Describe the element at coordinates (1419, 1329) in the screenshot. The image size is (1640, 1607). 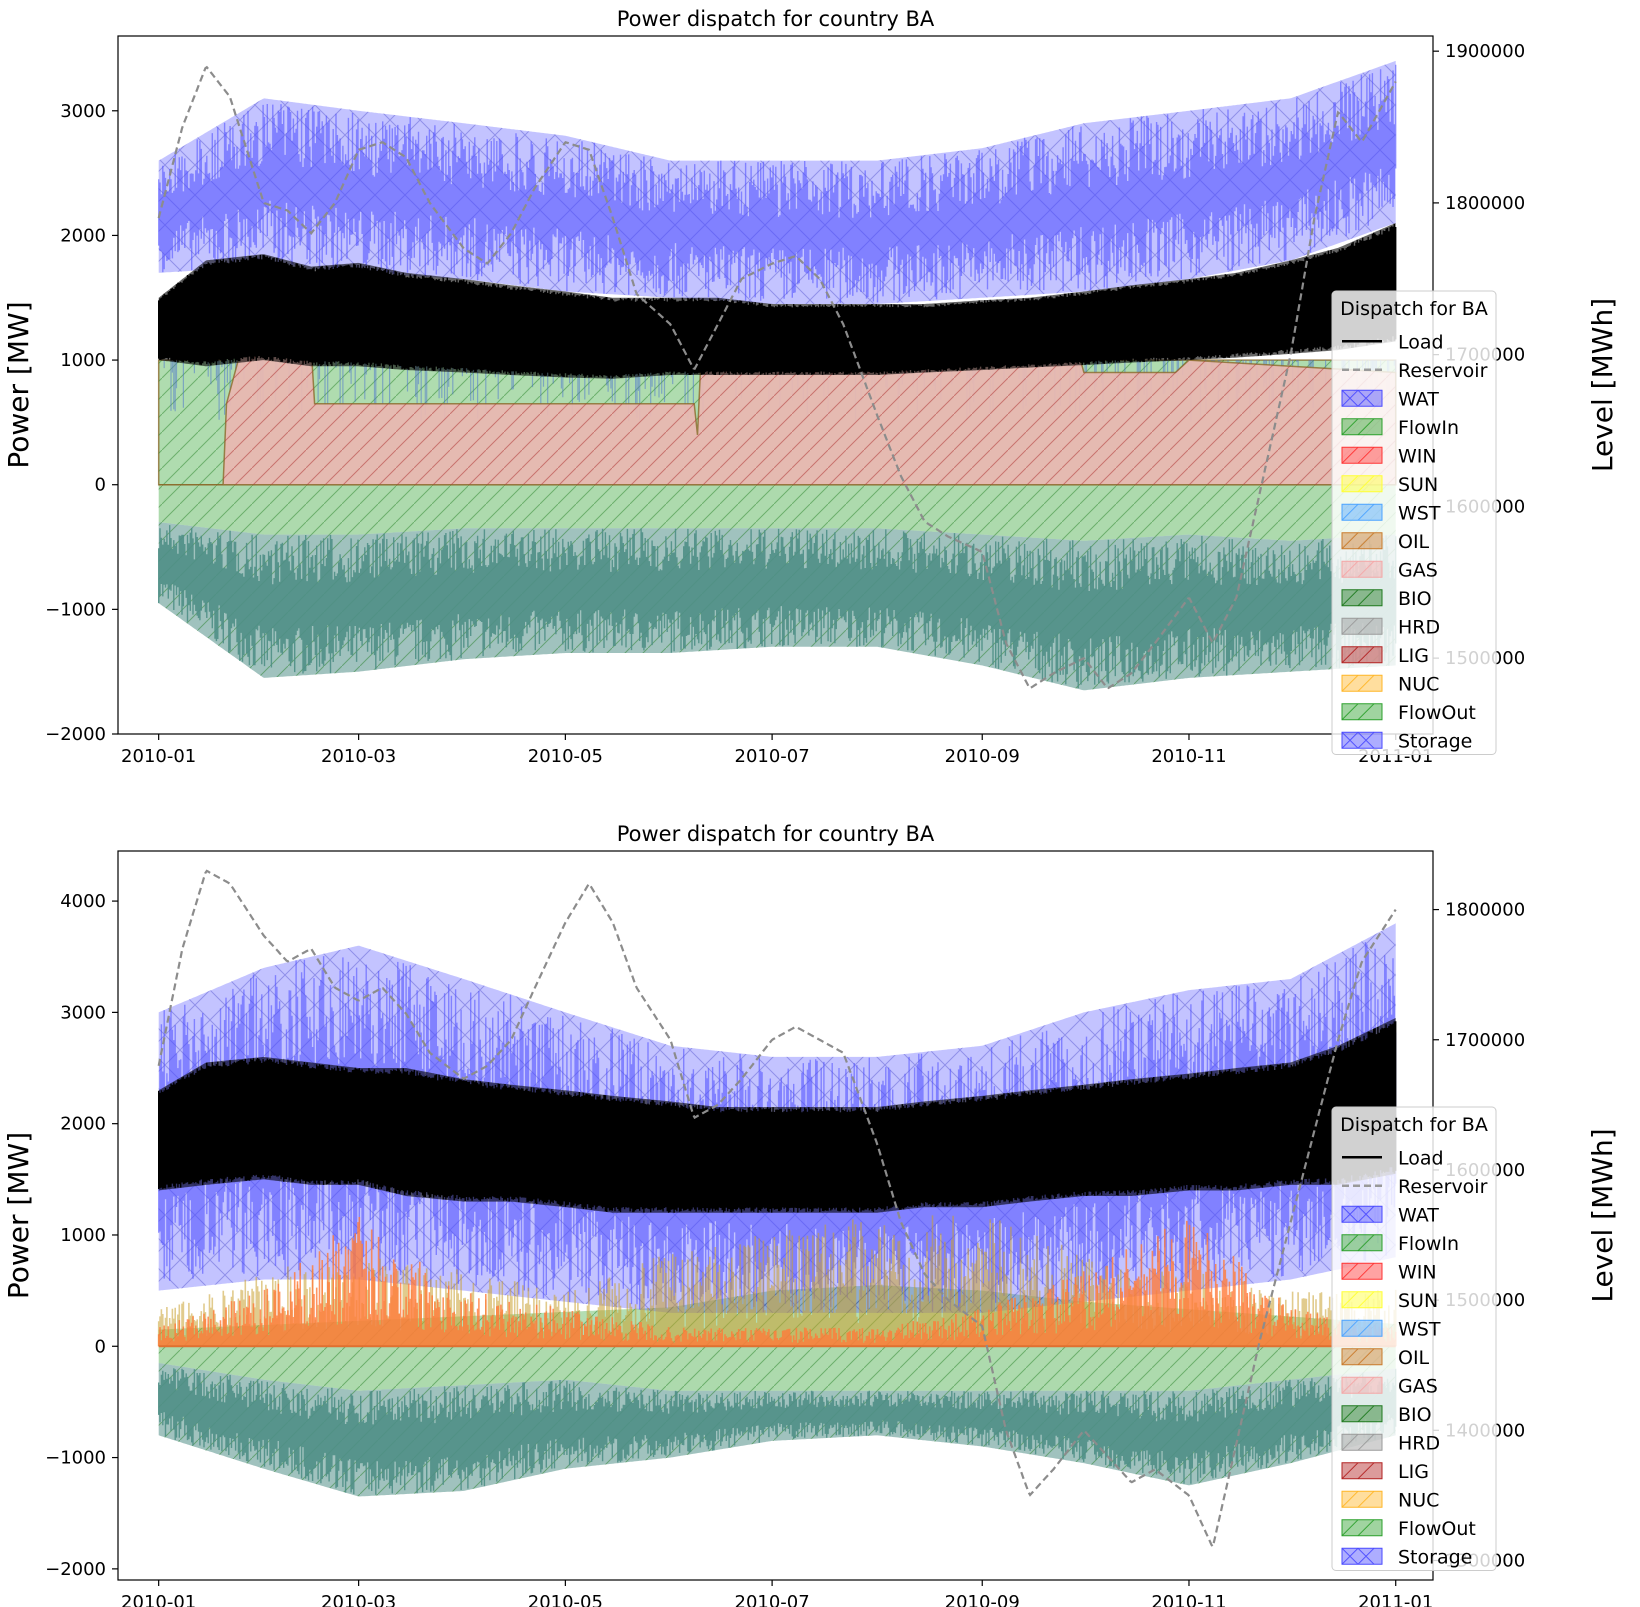
I see `legend-label: WST` at that location.